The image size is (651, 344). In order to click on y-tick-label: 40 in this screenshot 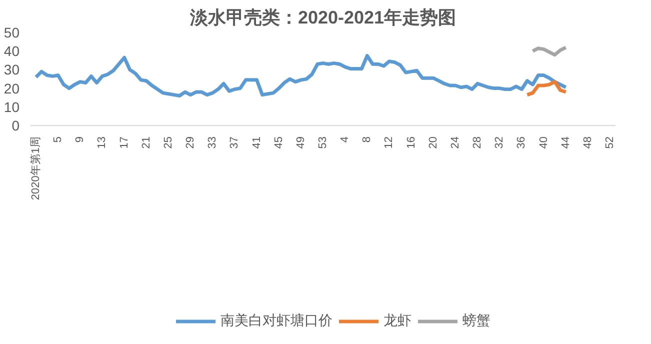, I will do `click(12, 51)`.